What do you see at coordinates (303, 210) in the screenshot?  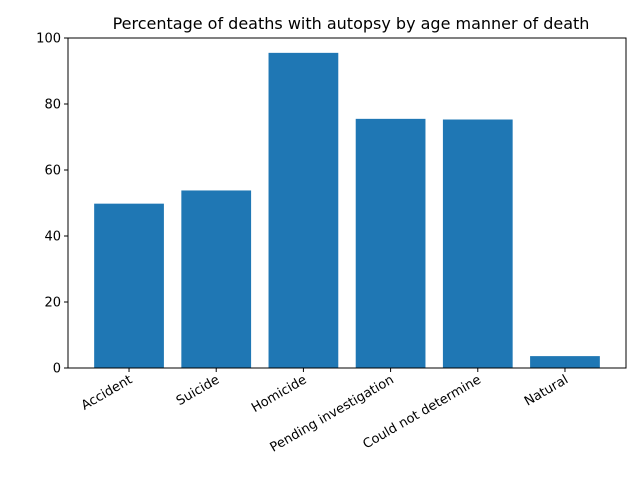 I see `bar-homicide` at bounding box center [303, 210].